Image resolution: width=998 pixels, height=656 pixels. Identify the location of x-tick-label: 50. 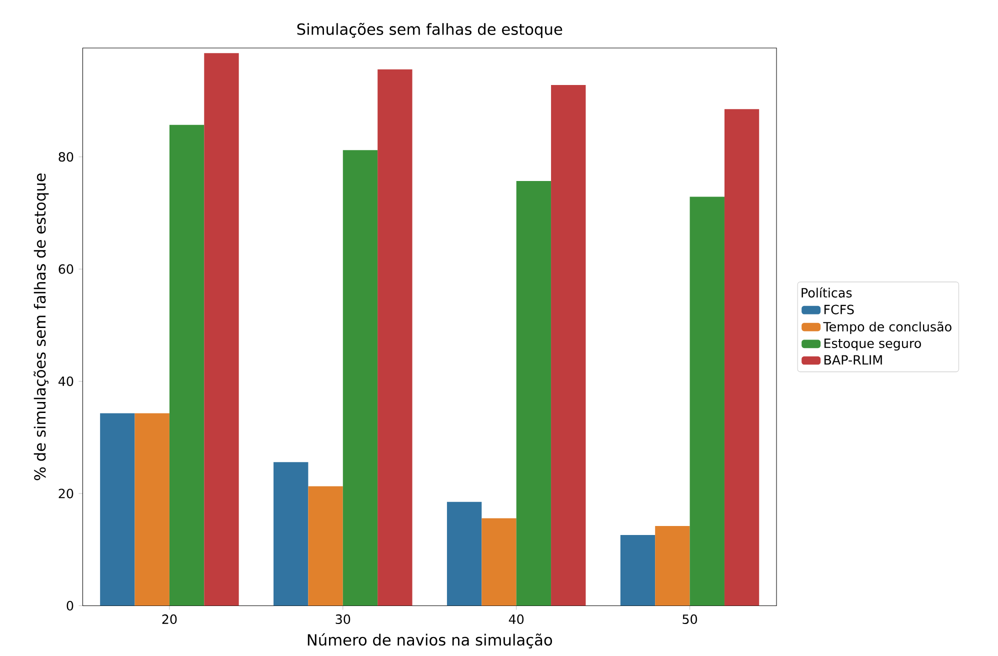
(690, 619).